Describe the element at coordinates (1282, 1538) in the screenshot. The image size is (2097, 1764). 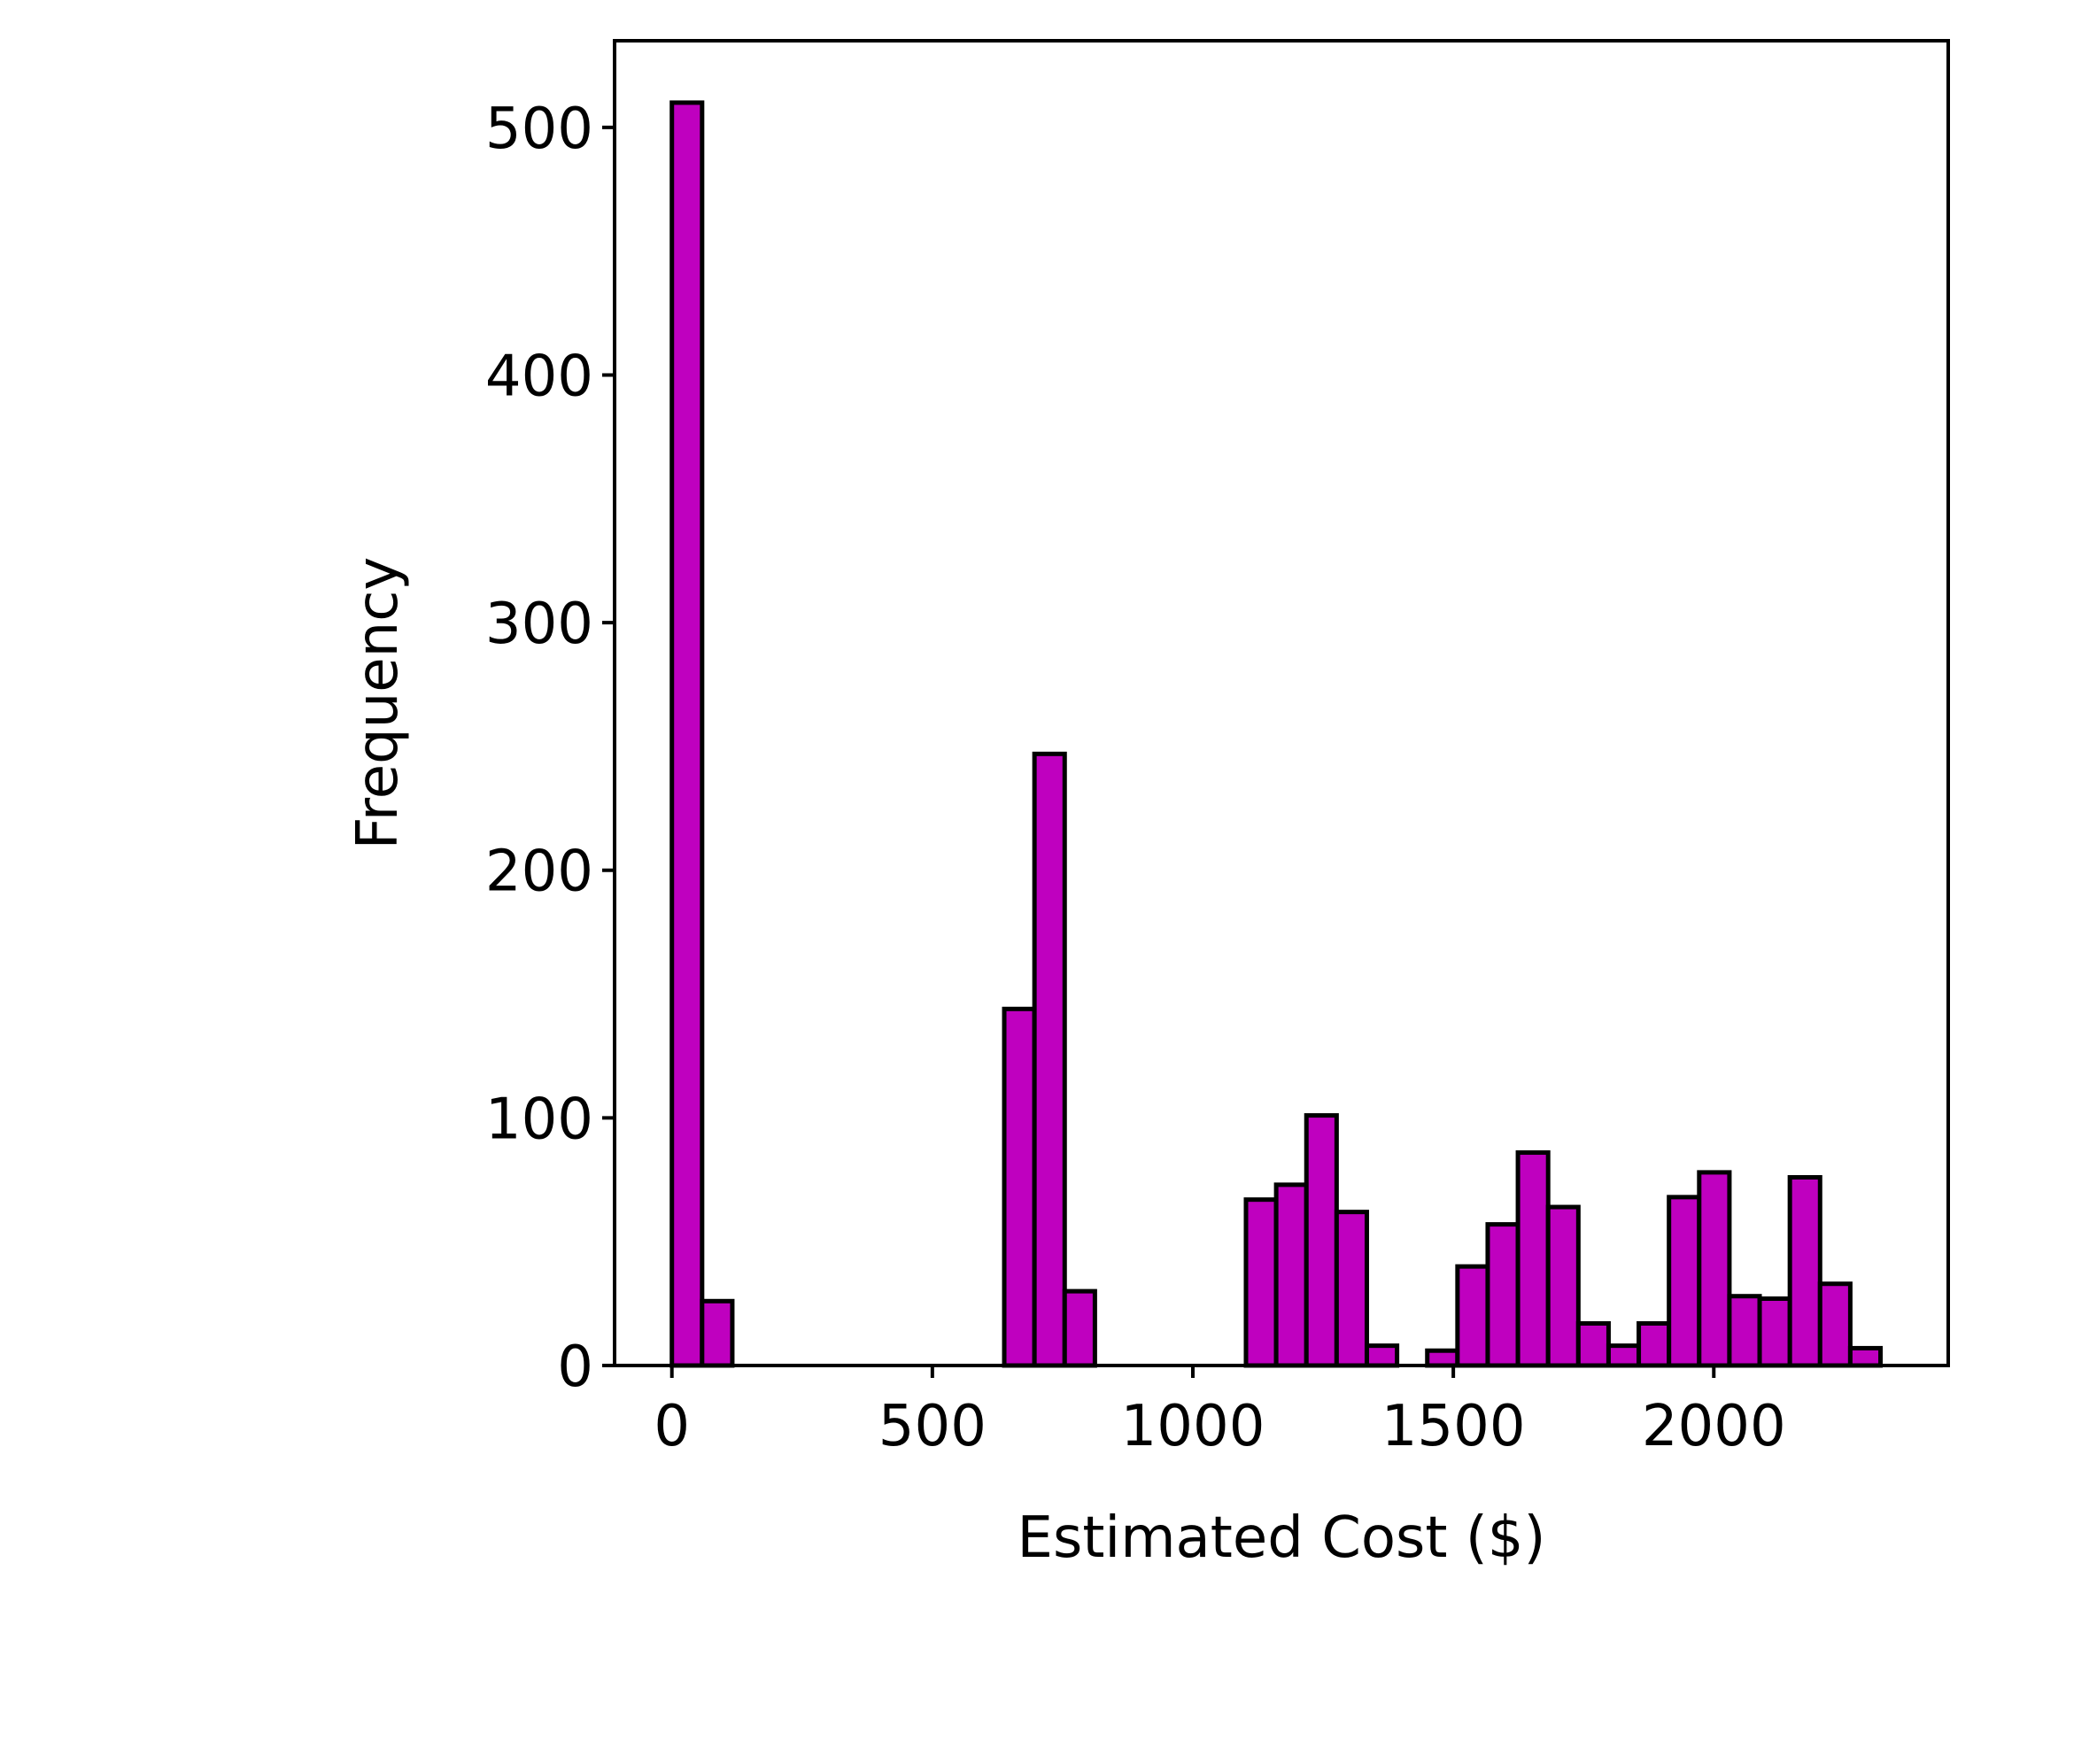
I see `x-axis-label: Estimated Cost ($)` at that location.